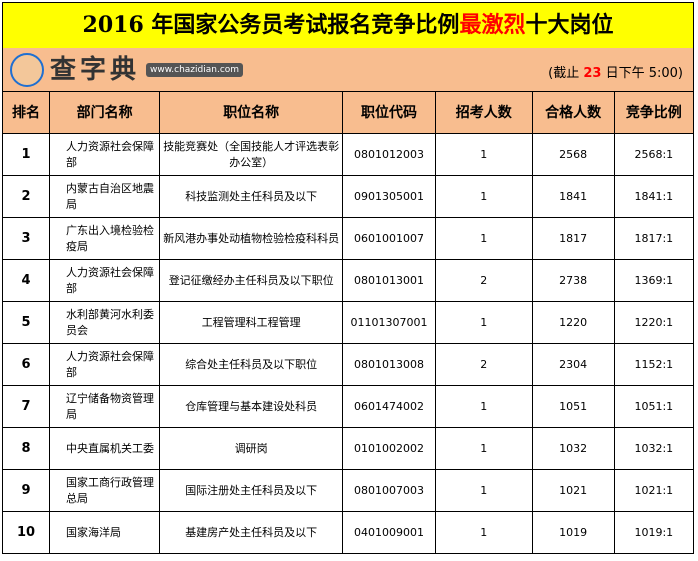 The image size is (698, 561). Describe the element at coordinates (573, 364) in the screenshot. I see `cell-qualified-count: 2304` at that location.